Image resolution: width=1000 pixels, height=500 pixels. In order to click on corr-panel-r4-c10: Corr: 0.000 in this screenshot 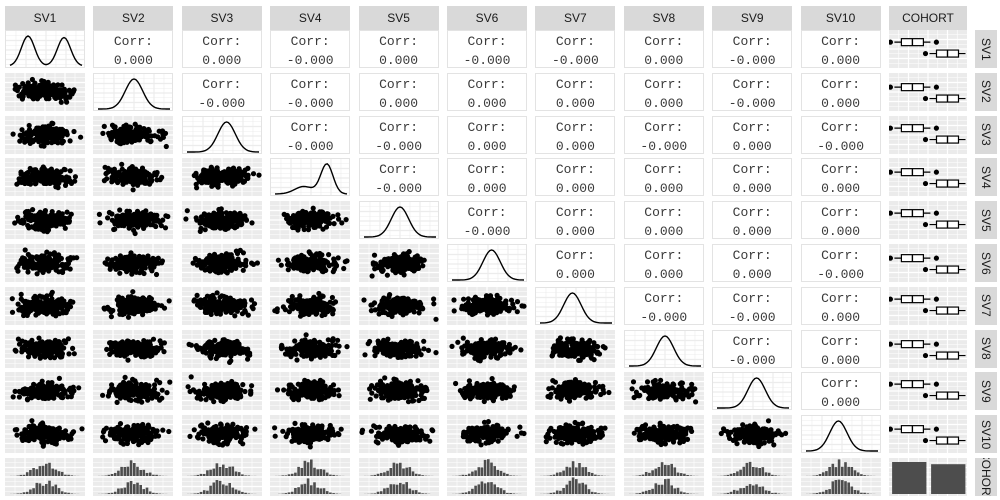, I will do `click(840, 177)`.